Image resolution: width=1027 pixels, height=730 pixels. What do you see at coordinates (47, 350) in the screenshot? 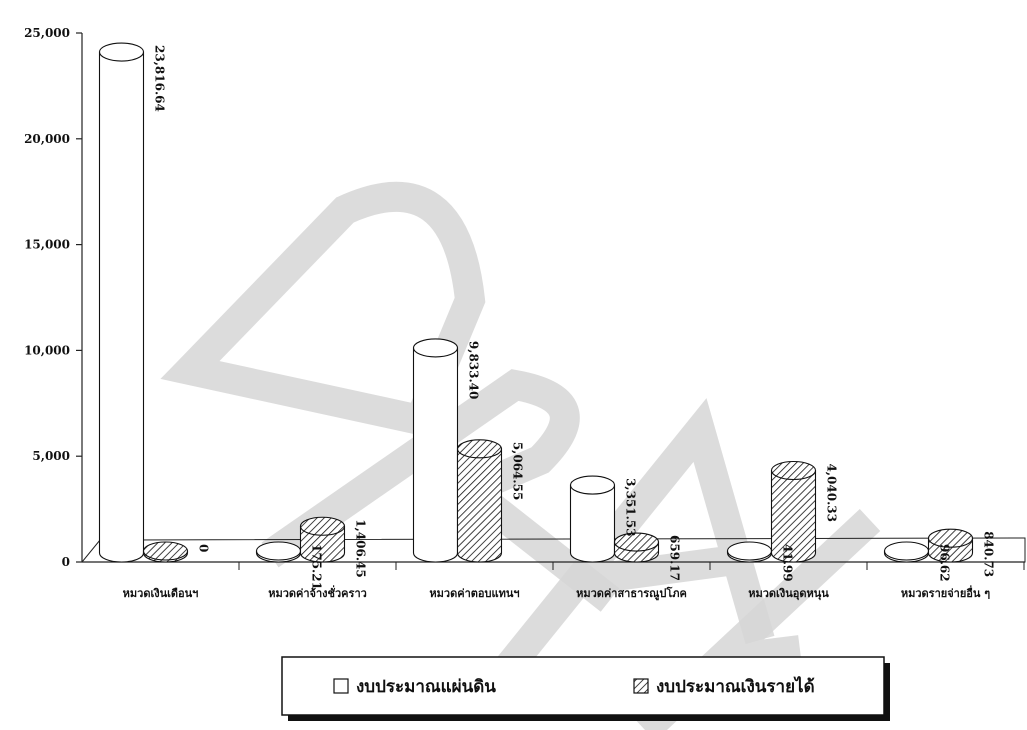
I see `y-tick-label: 10,000` at bounding box center [47, 350].